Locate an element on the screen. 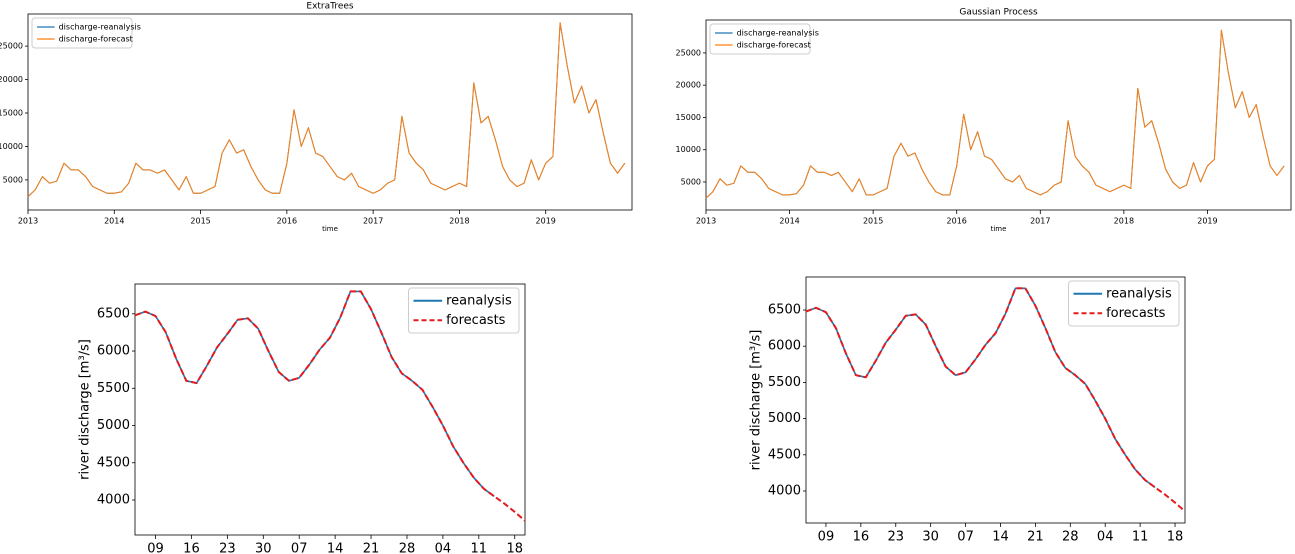 The width and height of the screenshot is (1295, 554). chart-title: ExtraTrees is located at coordinates (330, 7).